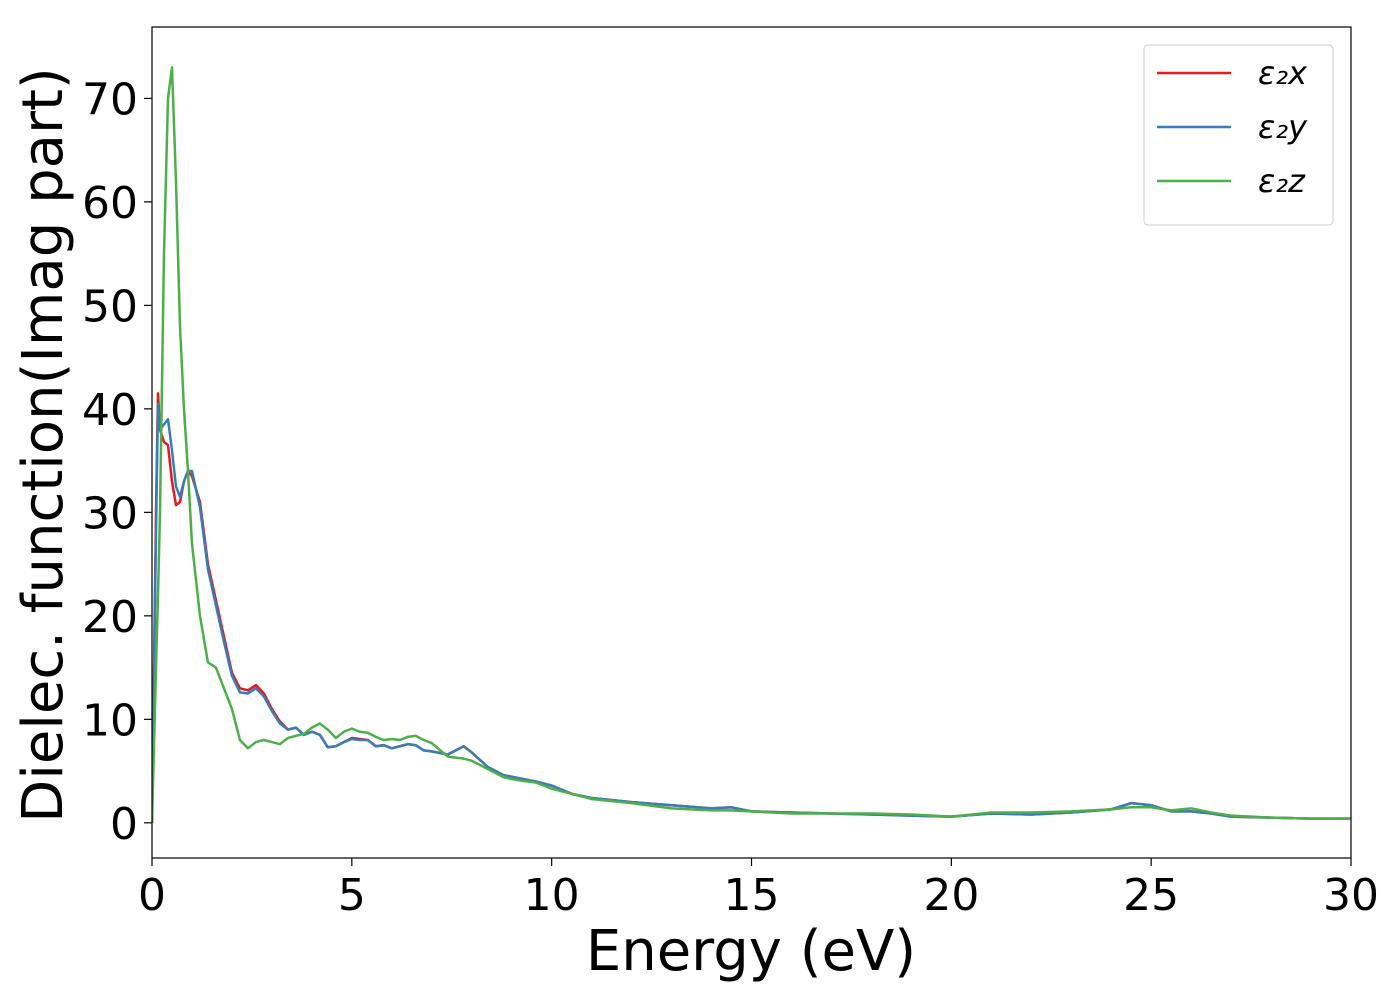  What do you see at coordinates (110, 617) in the screenshot?
I see `y-tick-label: 20` at bounding box center [110, 617].